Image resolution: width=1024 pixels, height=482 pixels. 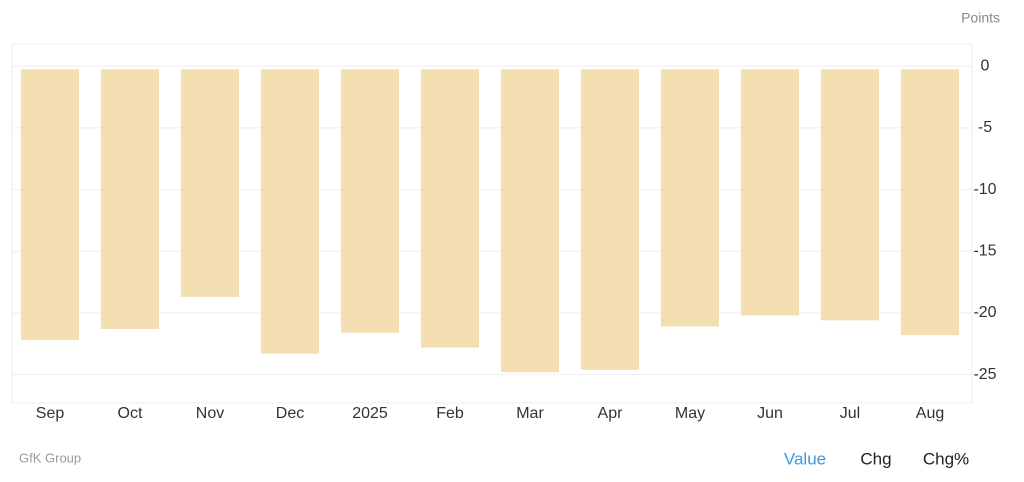 What do you see at coordinates (530, 413) in the screenshot?
I see `x-tick-label: Mar` at bounding box center [530, 413].